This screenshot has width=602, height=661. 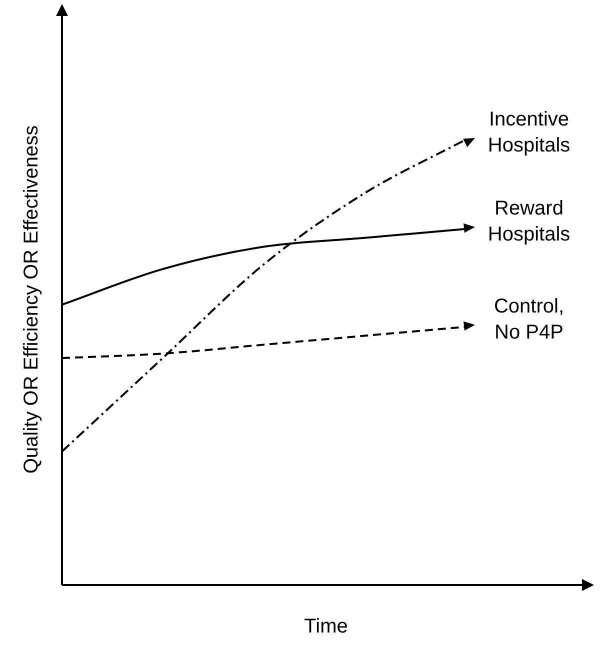 I want to click on series-label: Incentive Hospitals, so click(x=529, y=132).